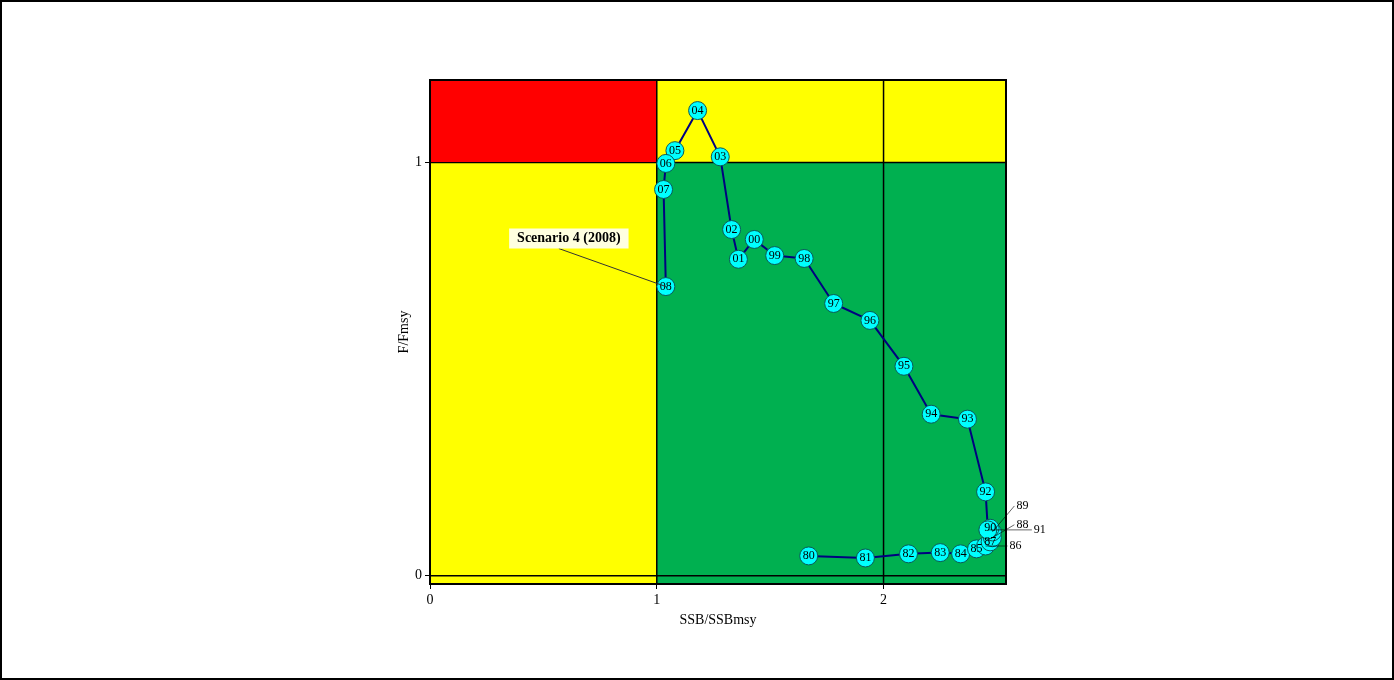 The image size is (1394, 680). I want to click on x-tick-label: 0, so click(430, 600).